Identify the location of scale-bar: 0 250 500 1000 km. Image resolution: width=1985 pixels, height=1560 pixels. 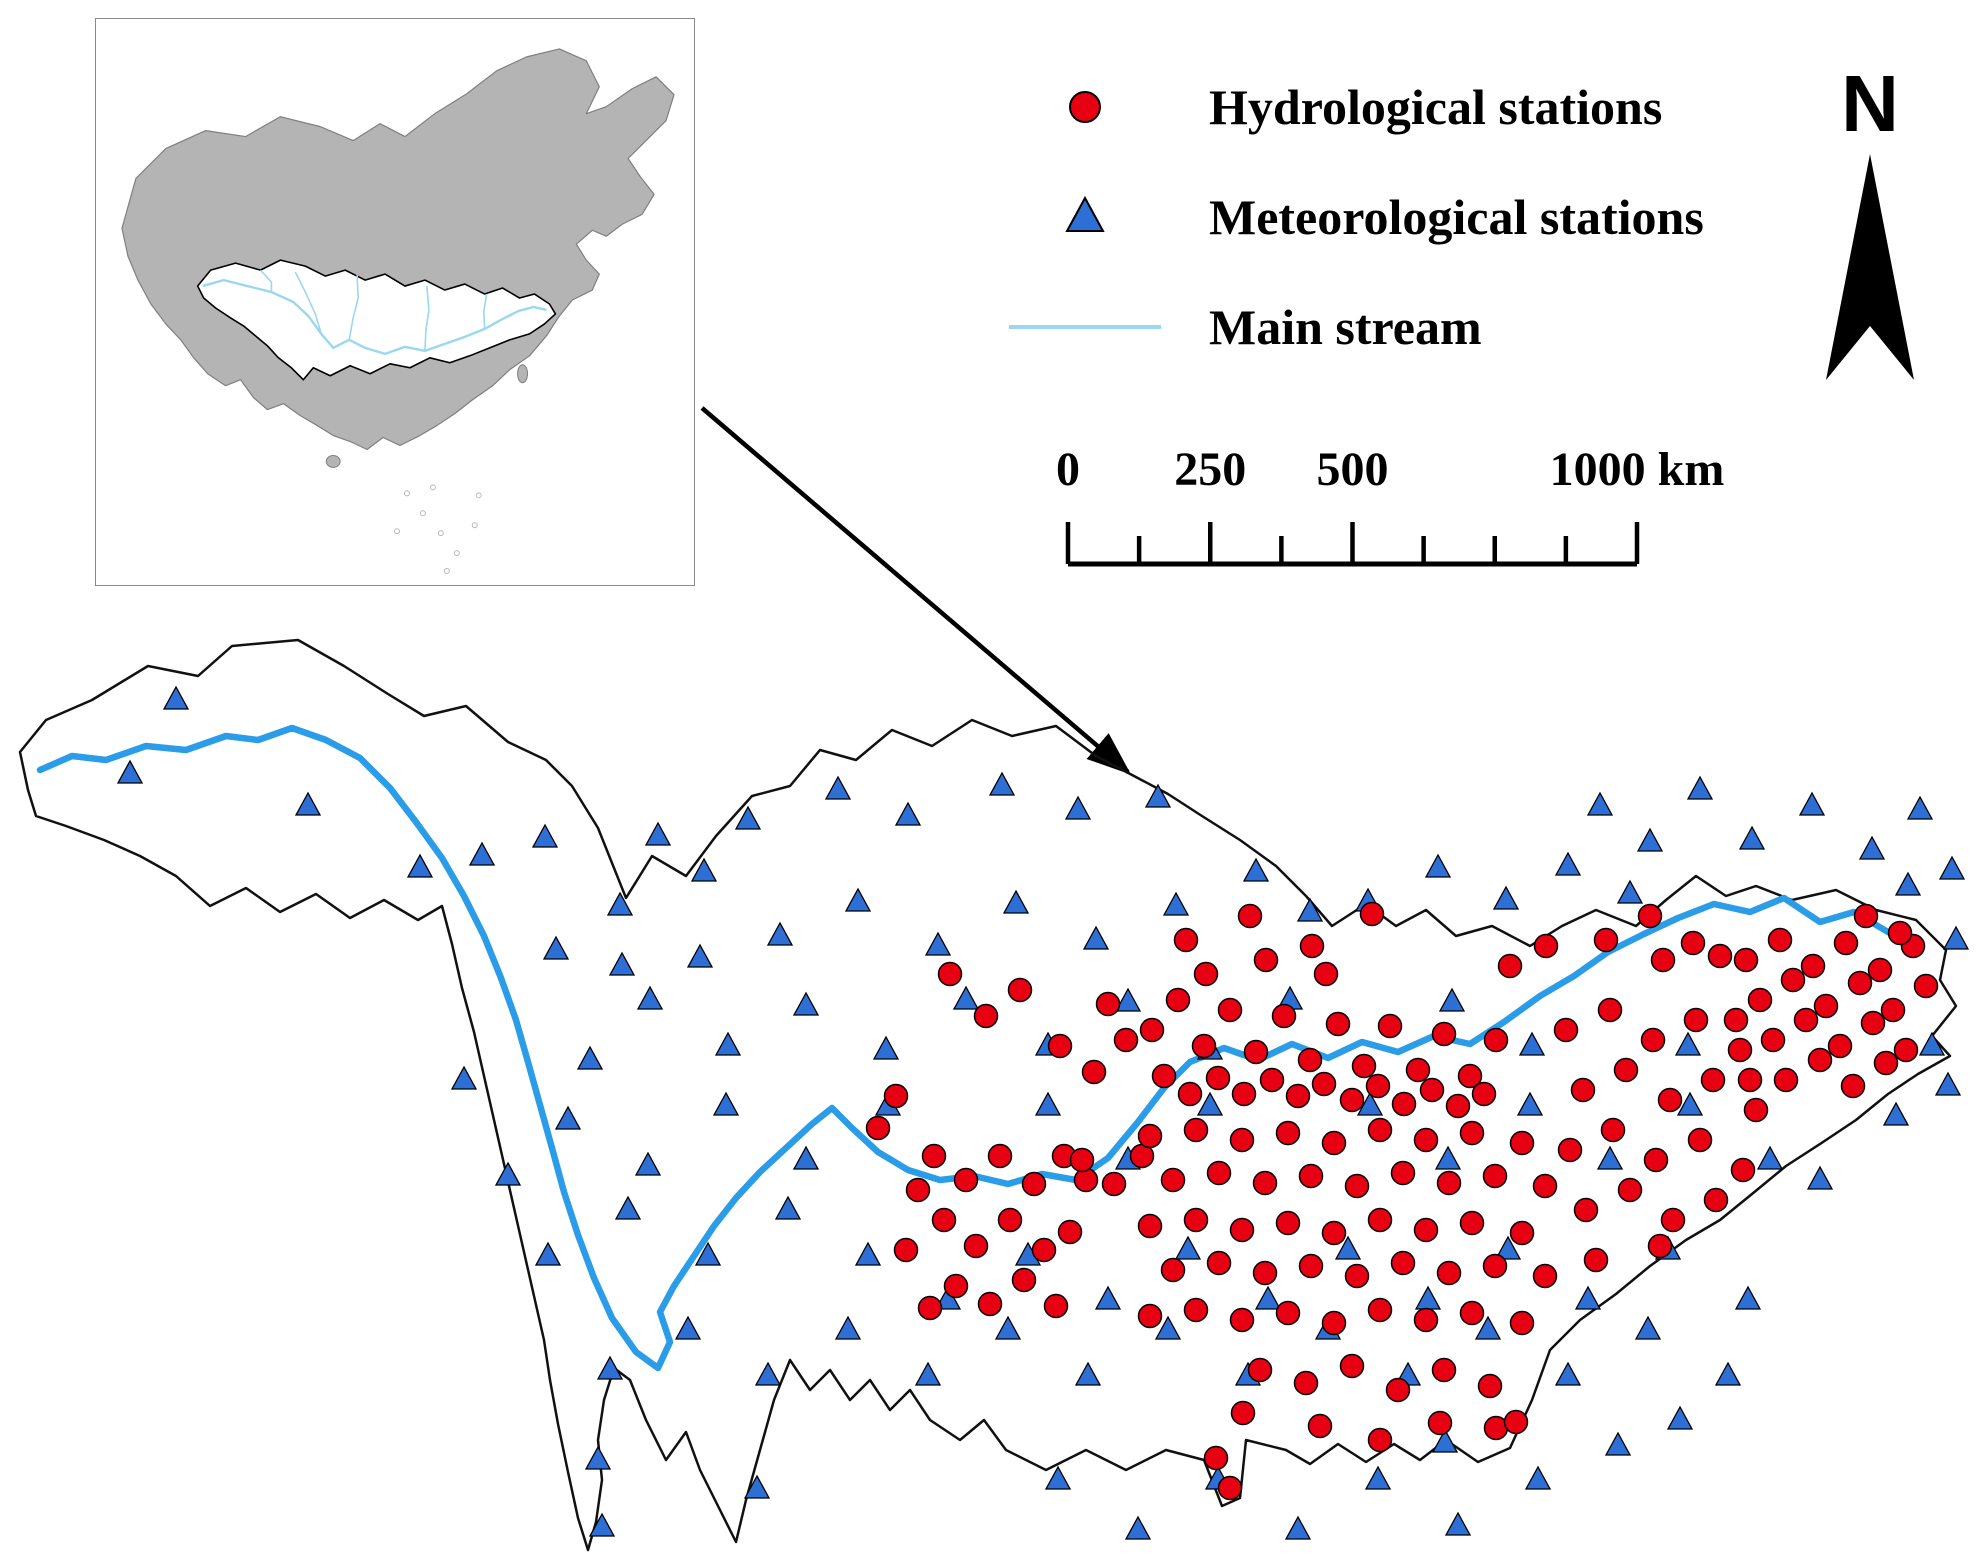
(1388, 529).